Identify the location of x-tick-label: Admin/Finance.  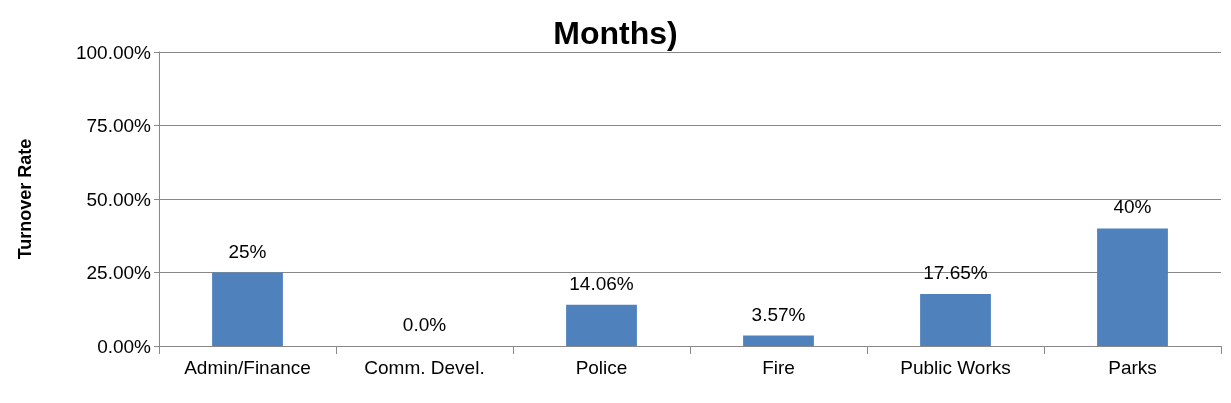
(247, 367).